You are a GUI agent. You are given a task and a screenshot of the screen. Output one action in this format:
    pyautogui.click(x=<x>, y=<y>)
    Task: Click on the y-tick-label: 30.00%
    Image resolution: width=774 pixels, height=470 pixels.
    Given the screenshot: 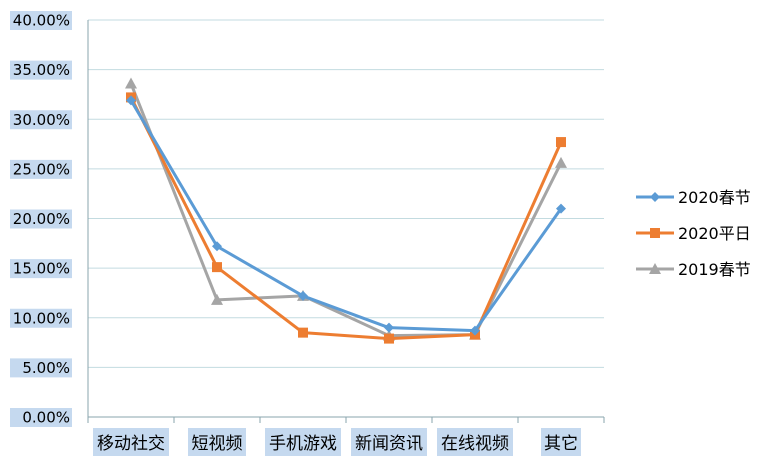 What is the action you would take?
    pyautogui.click(x=41, y=120)
    